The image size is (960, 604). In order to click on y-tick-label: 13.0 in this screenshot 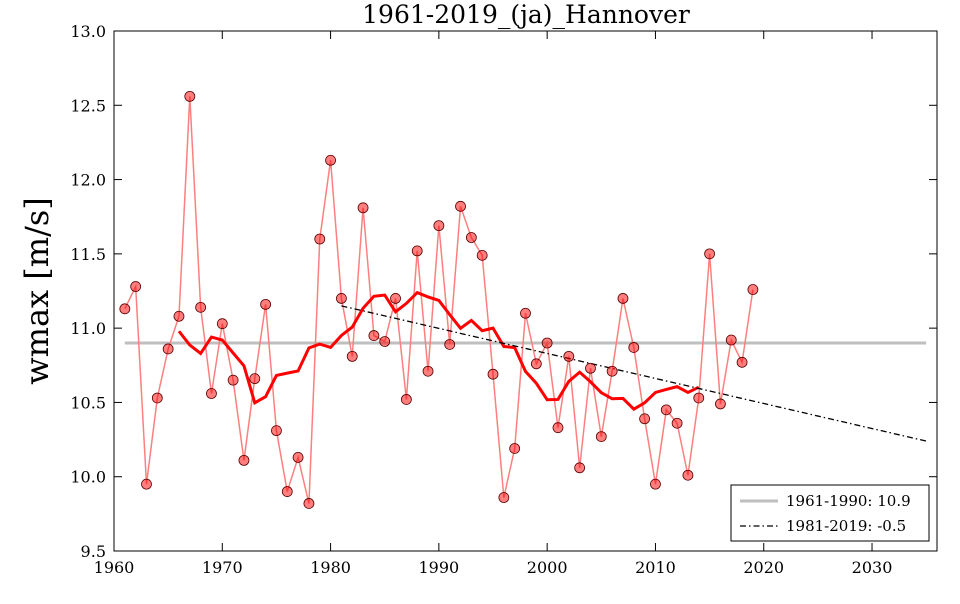, I will do `click(88, 31)`.